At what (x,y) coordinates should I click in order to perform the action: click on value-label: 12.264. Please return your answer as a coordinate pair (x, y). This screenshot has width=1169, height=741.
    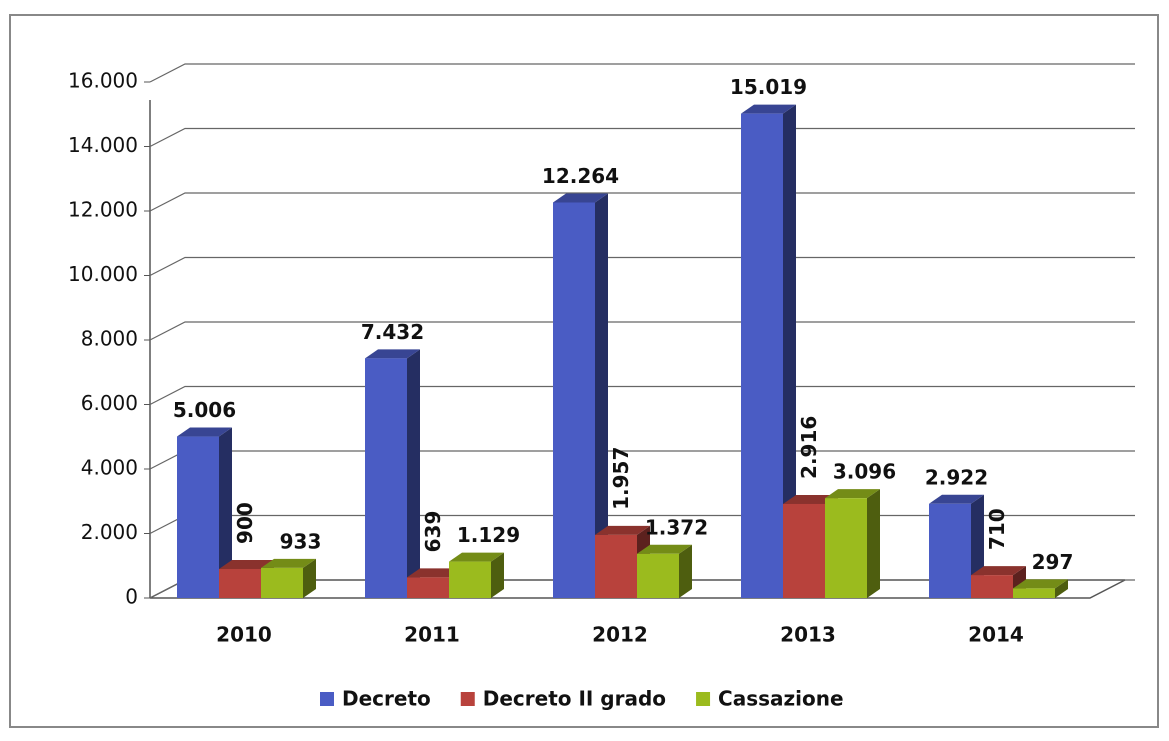
    Looking at the image, I should click on (580, 176).